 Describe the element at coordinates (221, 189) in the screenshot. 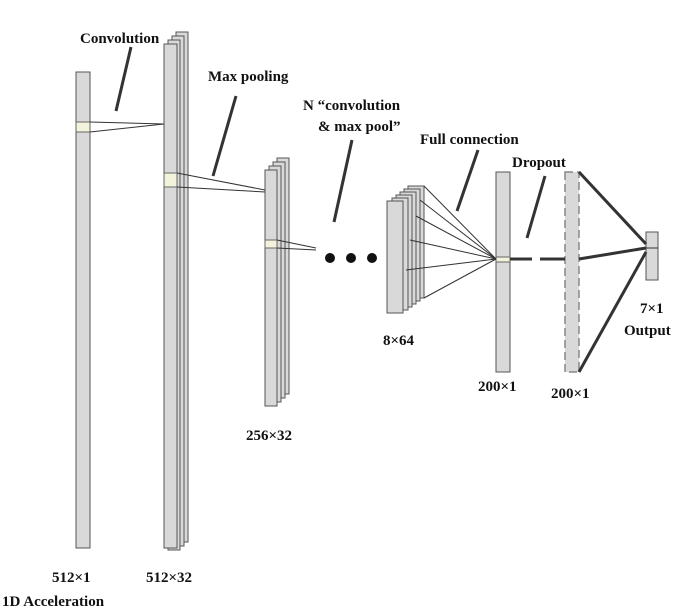

I see `conv-to-pool-line-bottom` at that location.